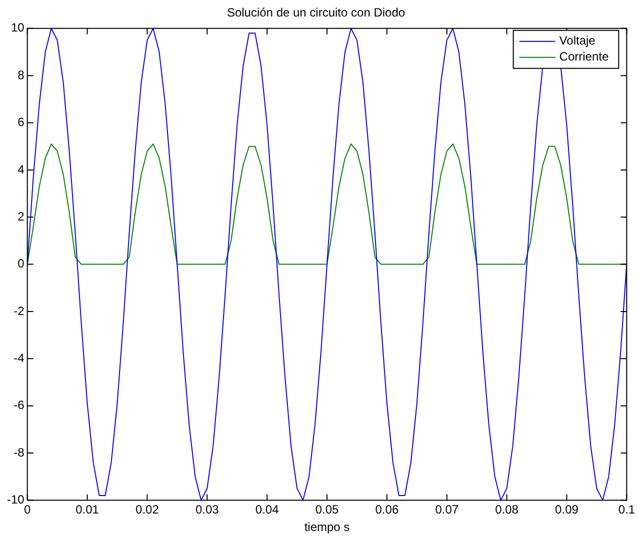 This screenshot has height=537, width=638. What do you see at coordinates (21, 216) in the screenshot?
I see `y-tick-label: 2` at bounding box center [21, 216].